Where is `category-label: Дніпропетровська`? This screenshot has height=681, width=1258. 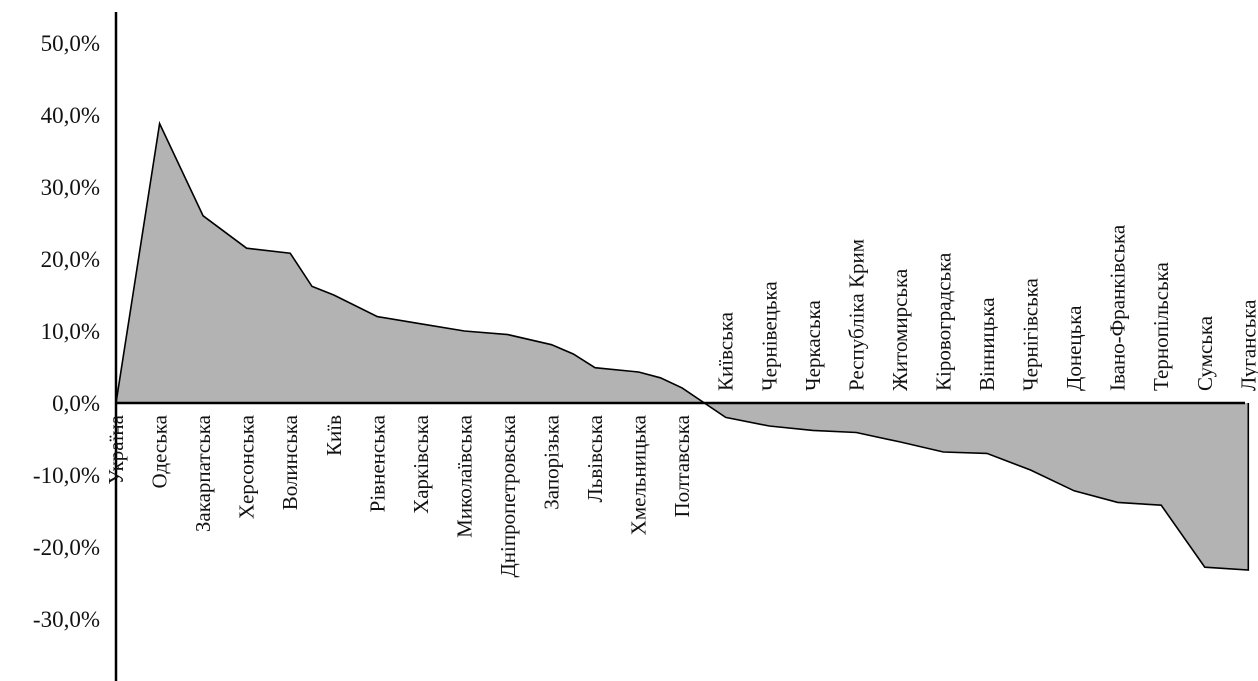
category-label: Дніпропетровська is located at coordinates (508, 495).